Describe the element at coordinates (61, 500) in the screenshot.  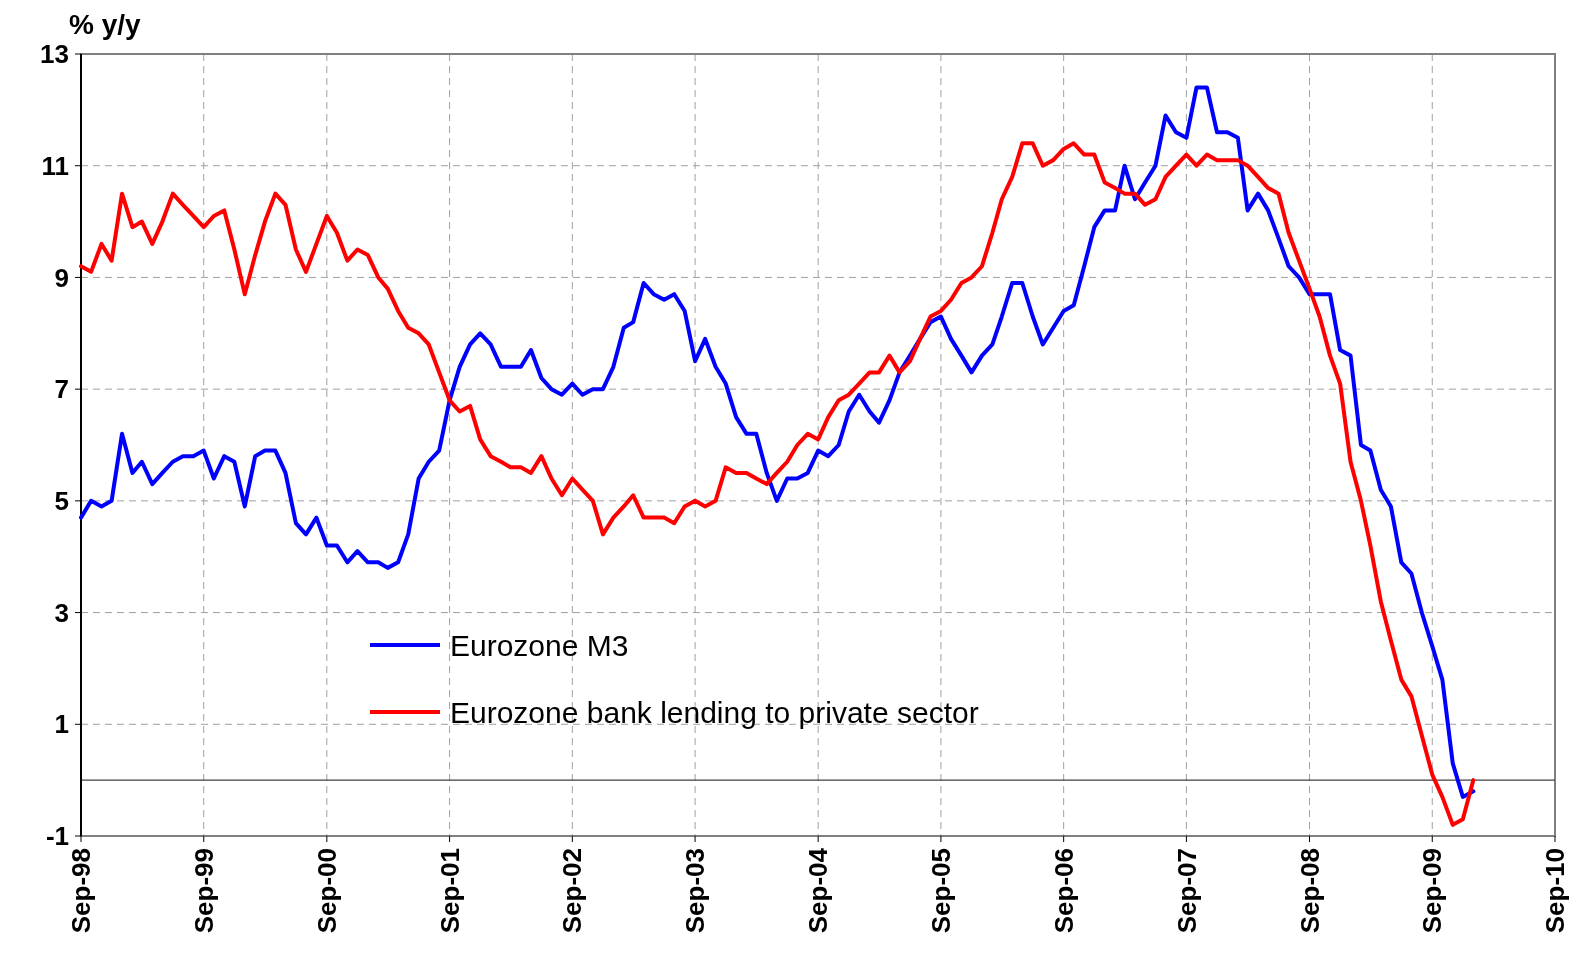
I see `y-tick-label: 5` at that location.